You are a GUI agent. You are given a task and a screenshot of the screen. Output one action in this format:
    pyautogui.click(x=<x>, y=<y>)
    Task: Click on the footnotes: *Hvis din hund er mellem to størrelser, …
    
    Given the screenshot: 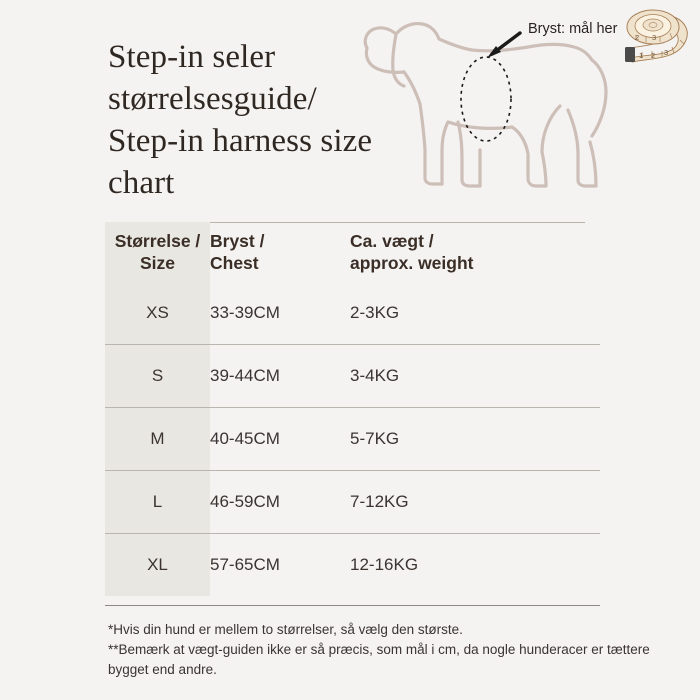 What is the action you would take?
    pyautogui.click(x=388, y=650)
    